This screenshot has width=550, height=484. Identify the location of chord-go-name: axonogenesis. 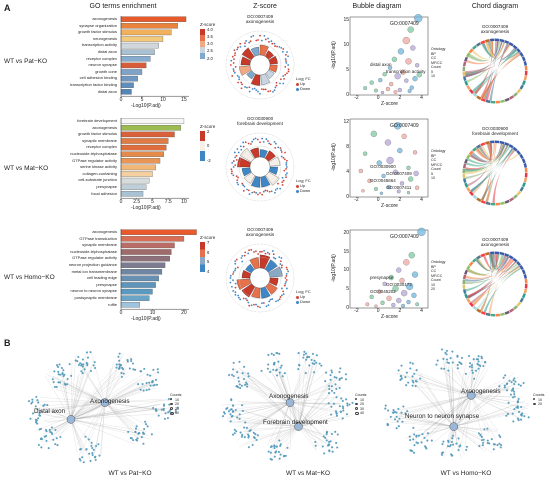
(495, 244).